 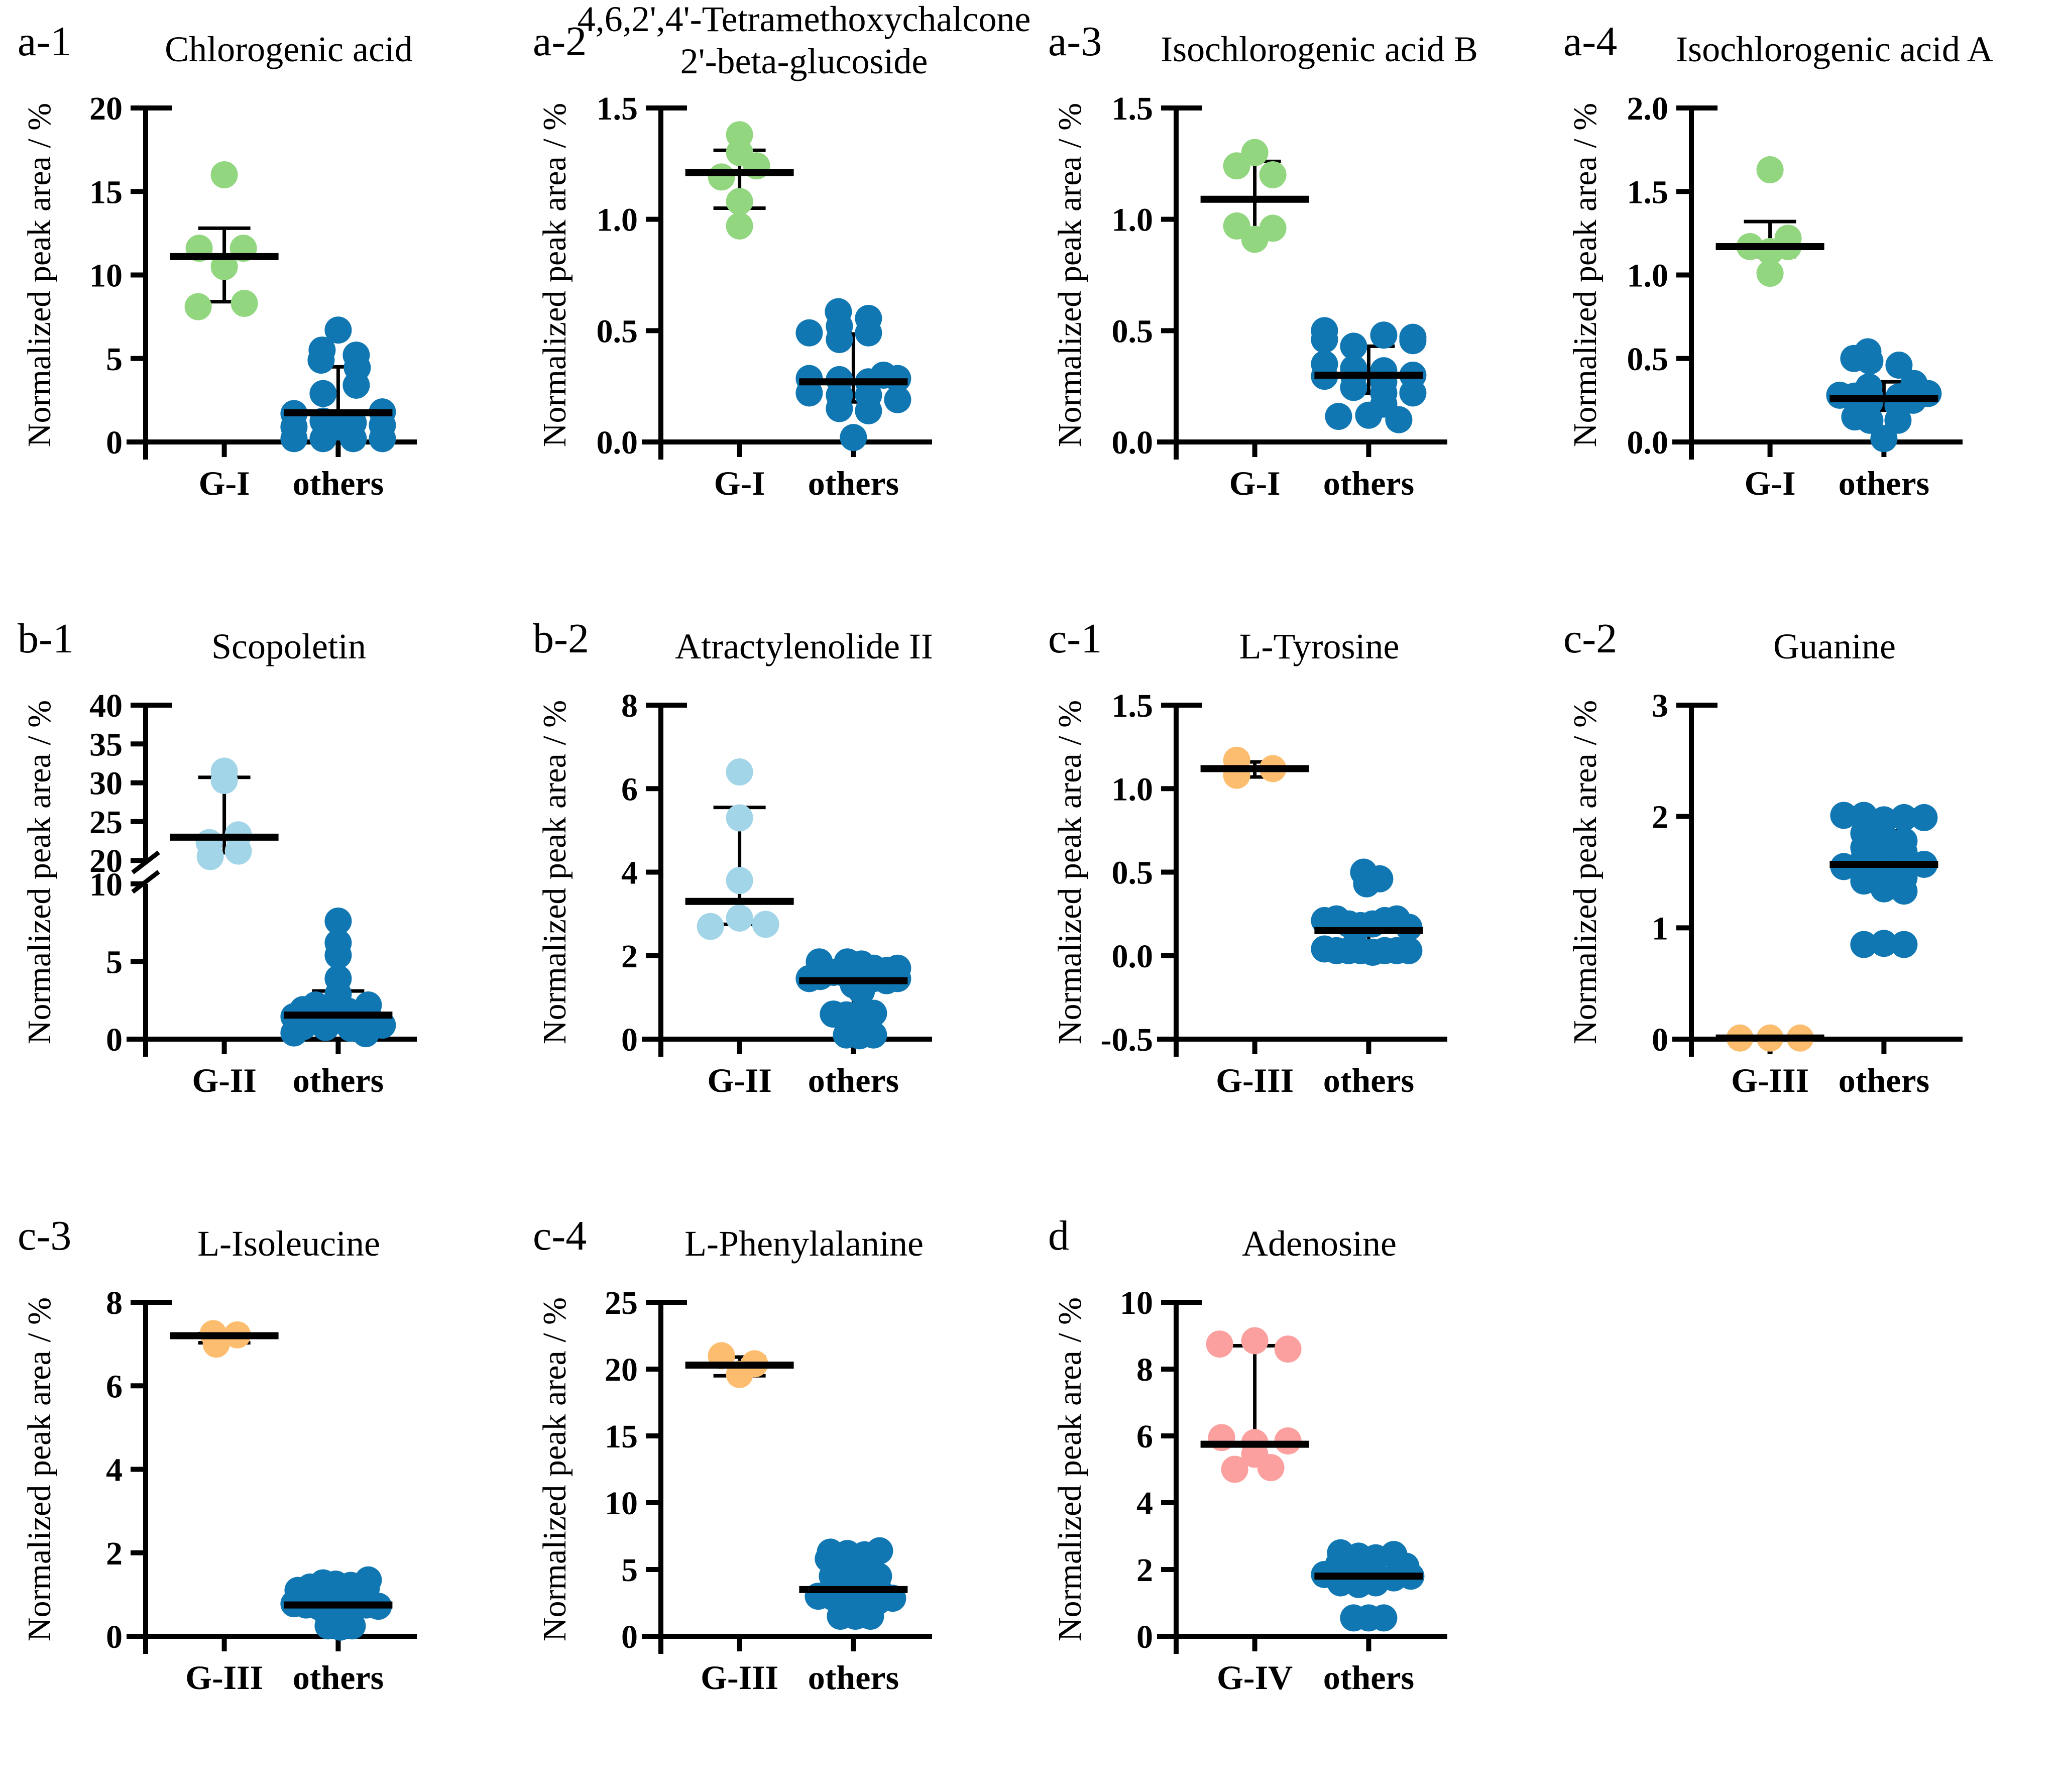 I want to click on plot-title: Isochlorogenic acid A, so click(x=1834, y=49).